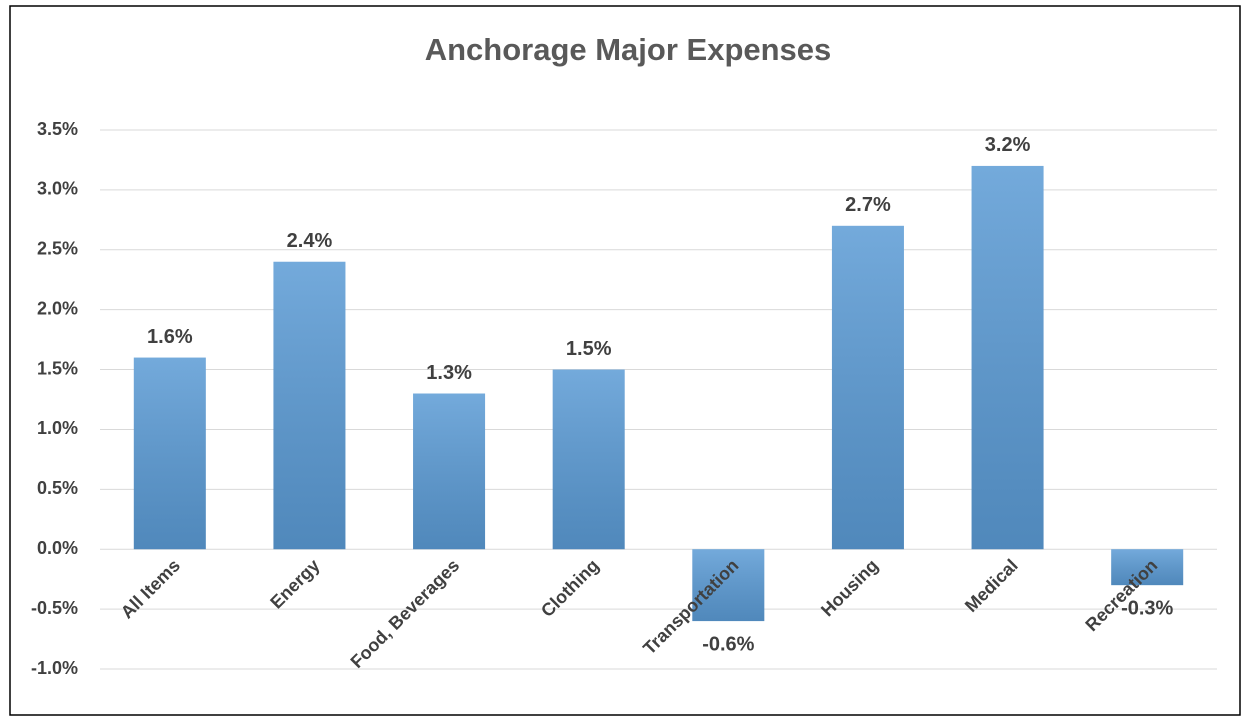 Image resolution: width=1241 pixels, height=716 pixels. What do you see at coordinates (589, 349) in the screenshot?
I see `data-label: 1.5%` at bounding box center [589, 349].